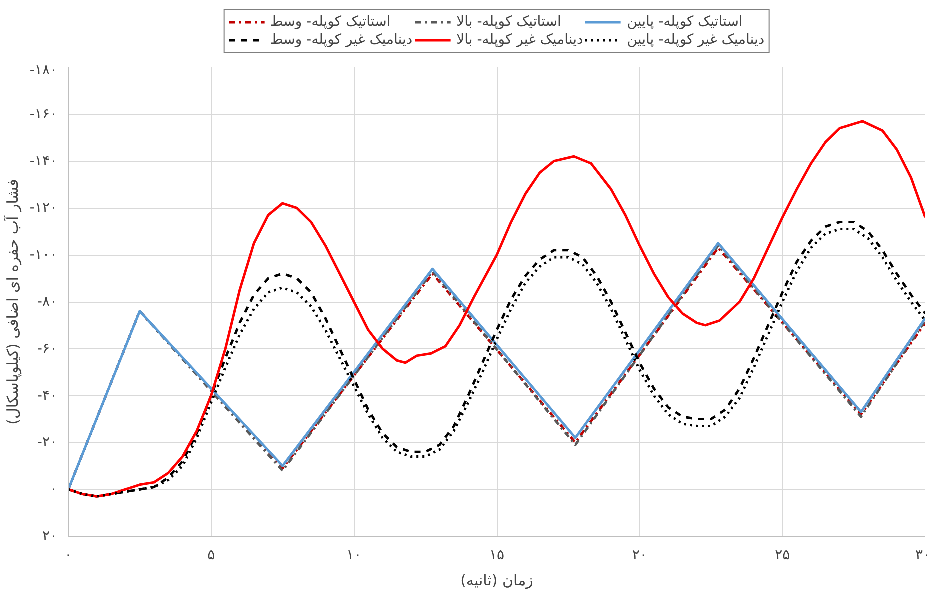 The width and height of the screenshot is (942, 602). What do you see at coordinates (497, 556) in the screenshot?
I see `x-tick-label: ۱۵` at bounding box center [497, 556].